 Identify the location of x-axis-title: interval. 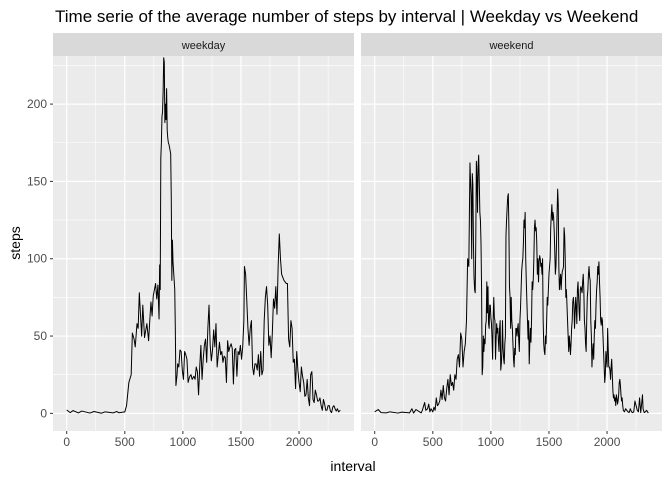
(352, 466).